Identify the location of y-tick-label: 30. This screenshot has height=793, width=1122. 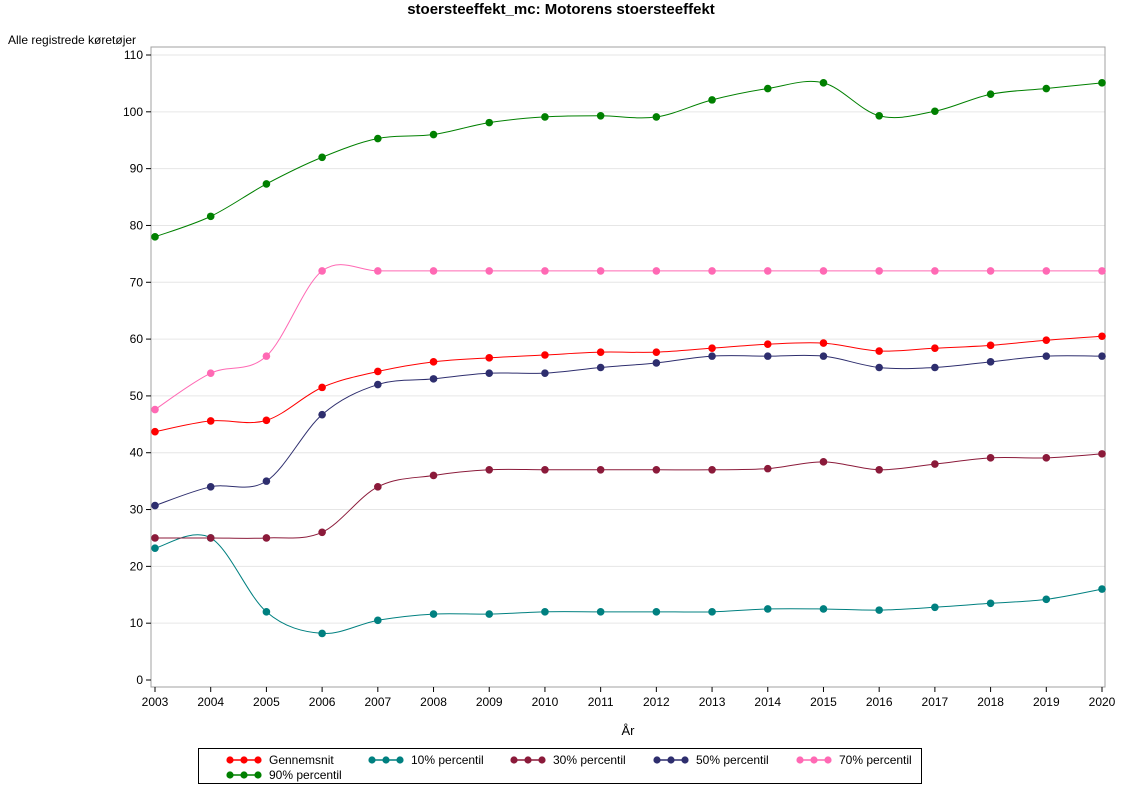
(137, 510).